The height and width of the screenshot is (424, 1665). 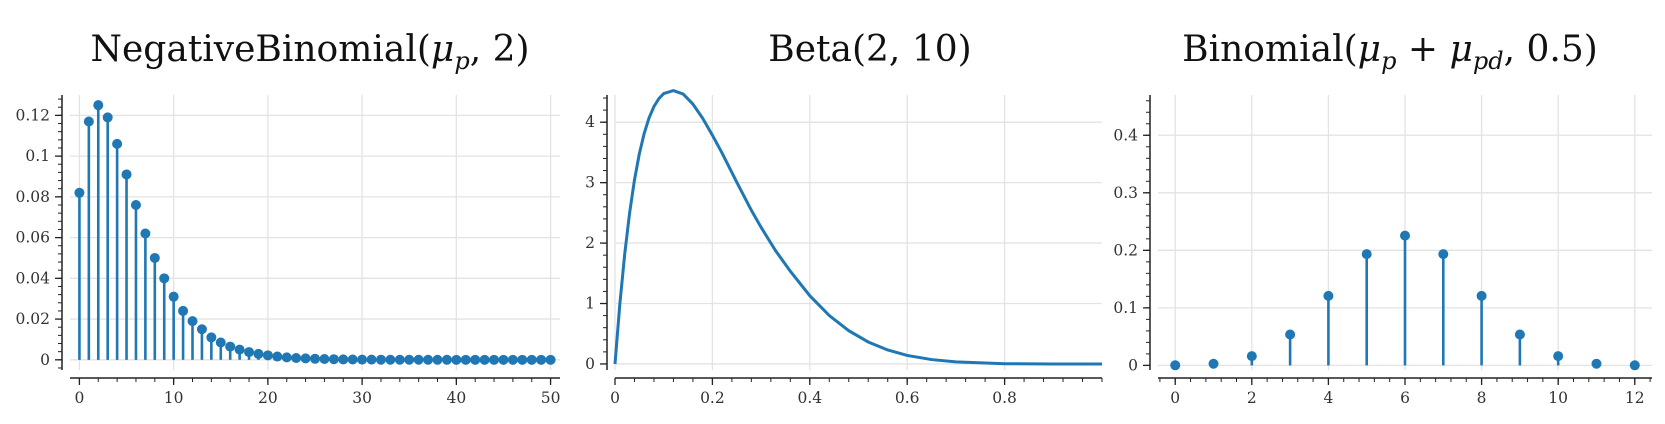 I want to click on x-tick-label: 50, so click(x=551, y=398).